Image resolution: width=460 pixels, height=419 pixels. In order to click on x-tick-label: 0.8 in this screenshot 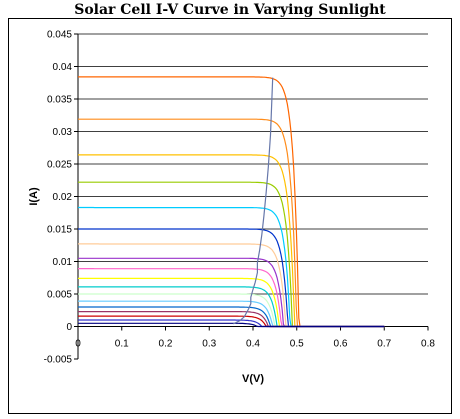, I will do `click(428, 344)`.